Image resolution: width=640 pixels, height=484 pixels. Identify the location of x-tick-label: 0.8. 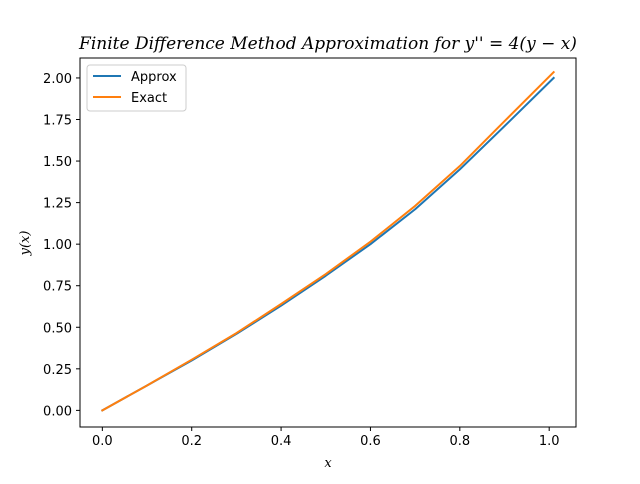
(459, 441).